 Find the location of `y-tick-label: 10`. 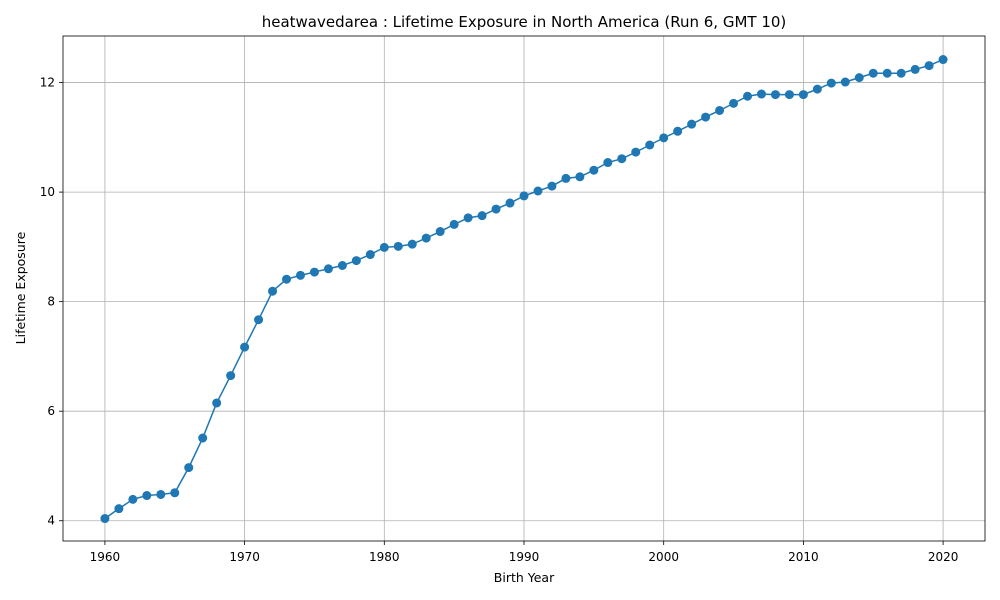

y-tick-label: 10 is located at coordinates (47, 192).